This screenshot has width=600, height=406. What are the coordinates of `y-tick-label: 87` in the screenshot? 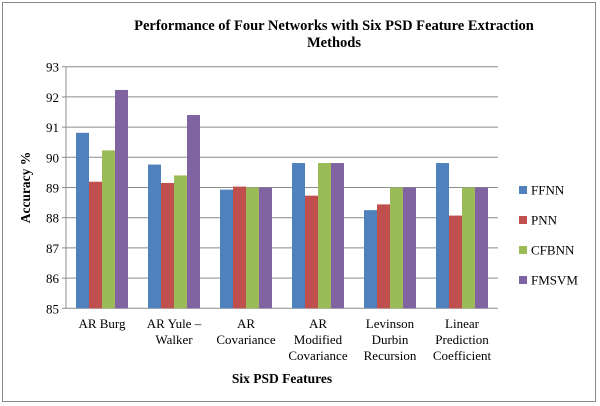 It's located at (53, 248).